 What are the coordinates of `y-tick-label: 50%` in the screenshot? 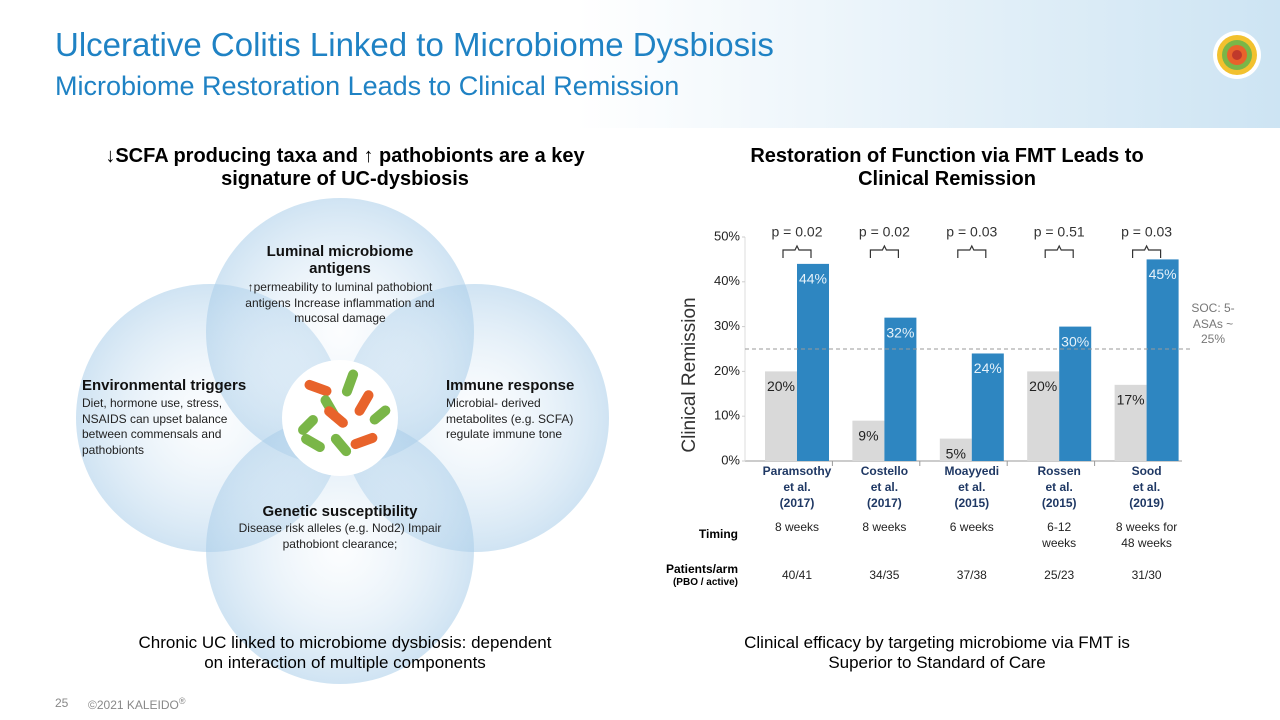 It's located at (727, 235).